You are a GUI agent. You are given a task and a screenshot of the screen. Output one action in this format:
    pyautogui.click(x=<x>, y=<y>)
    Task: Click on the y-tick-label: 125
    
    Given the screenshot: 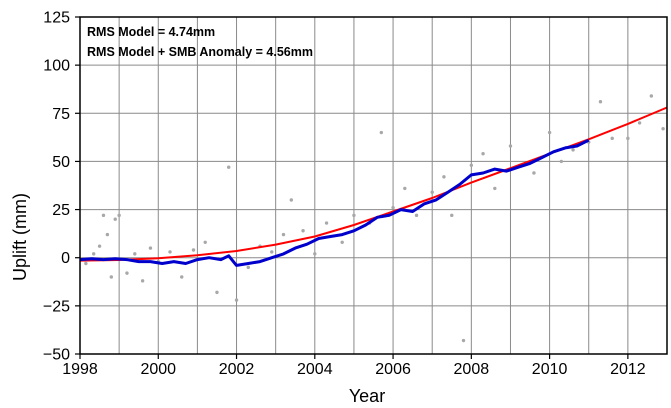 What is the action you would take?
    pyautogui.click(x=56, y=18)
    